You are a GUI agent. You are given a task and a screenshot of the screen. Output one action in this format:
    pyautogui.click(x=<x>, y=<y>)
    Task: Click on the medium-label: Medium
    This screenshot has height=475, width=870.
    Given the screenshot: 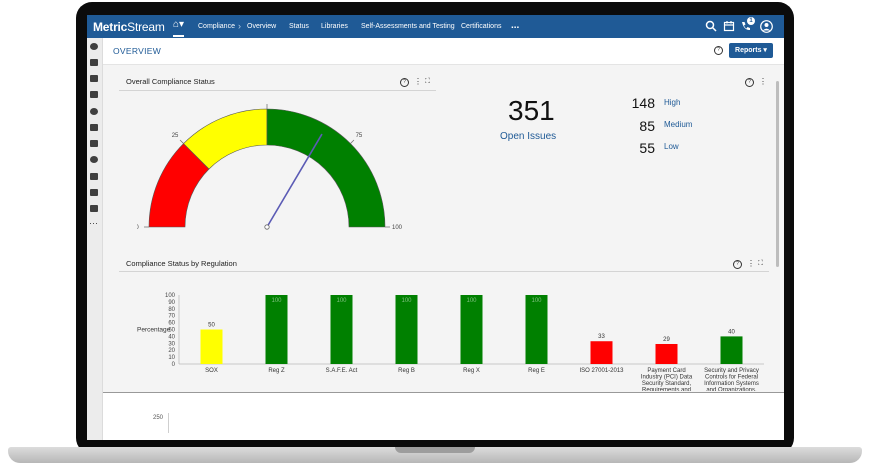 What is the action you would take?
    pyautogui.click(x=678, y=124)
    